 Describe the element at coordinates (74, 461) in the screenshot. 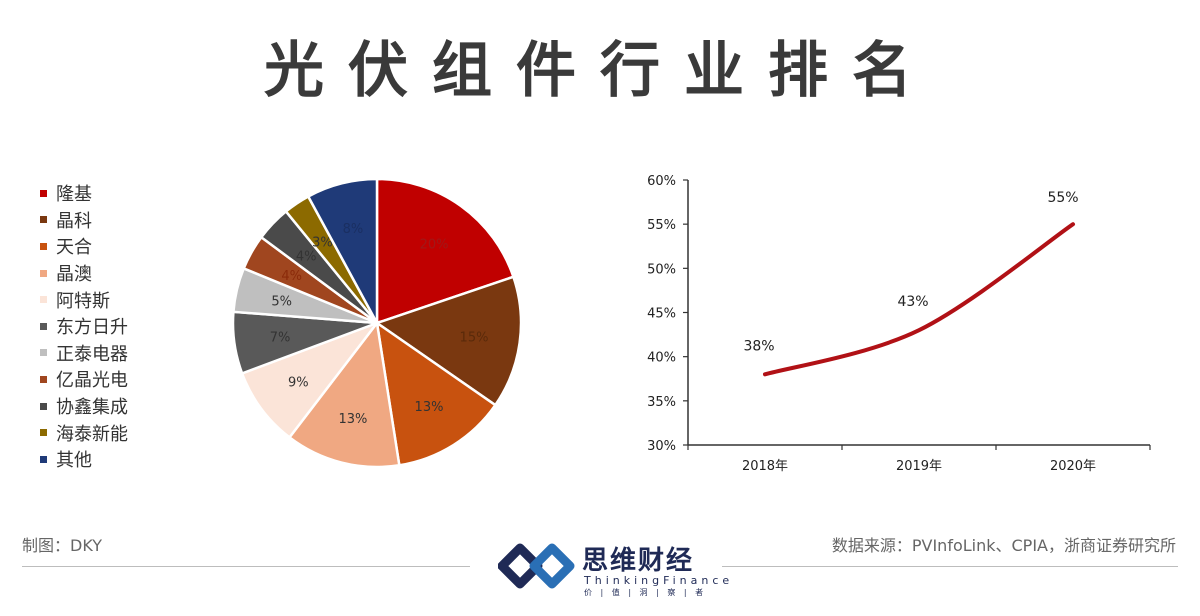

I see `legend-label: 其他` at that location.